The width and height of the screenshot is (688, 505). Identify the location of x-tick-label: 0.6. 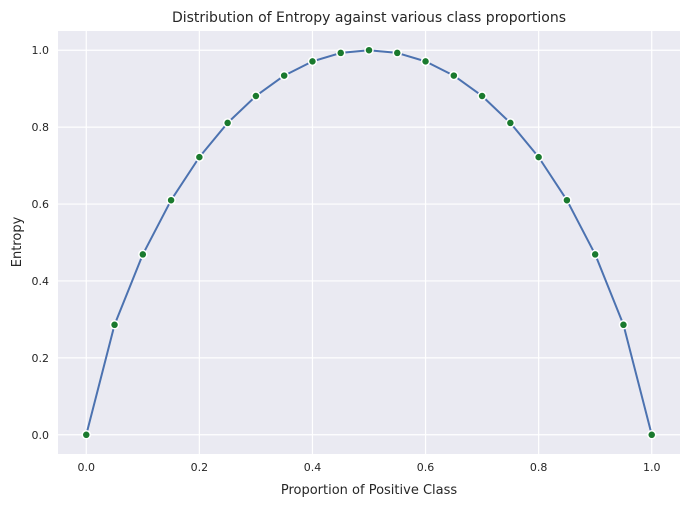
(426, 467).